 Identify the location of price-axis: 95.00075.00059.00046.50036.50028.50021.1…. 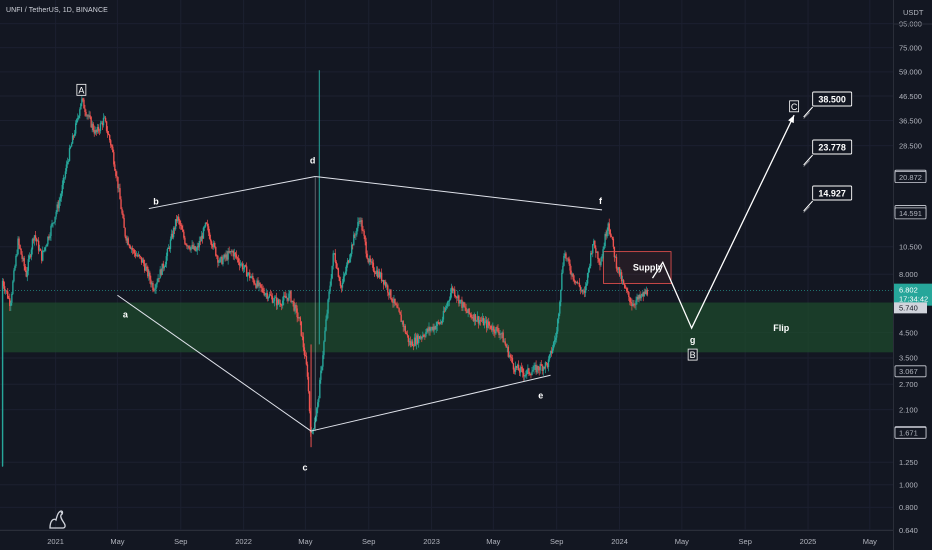
(912, 275).